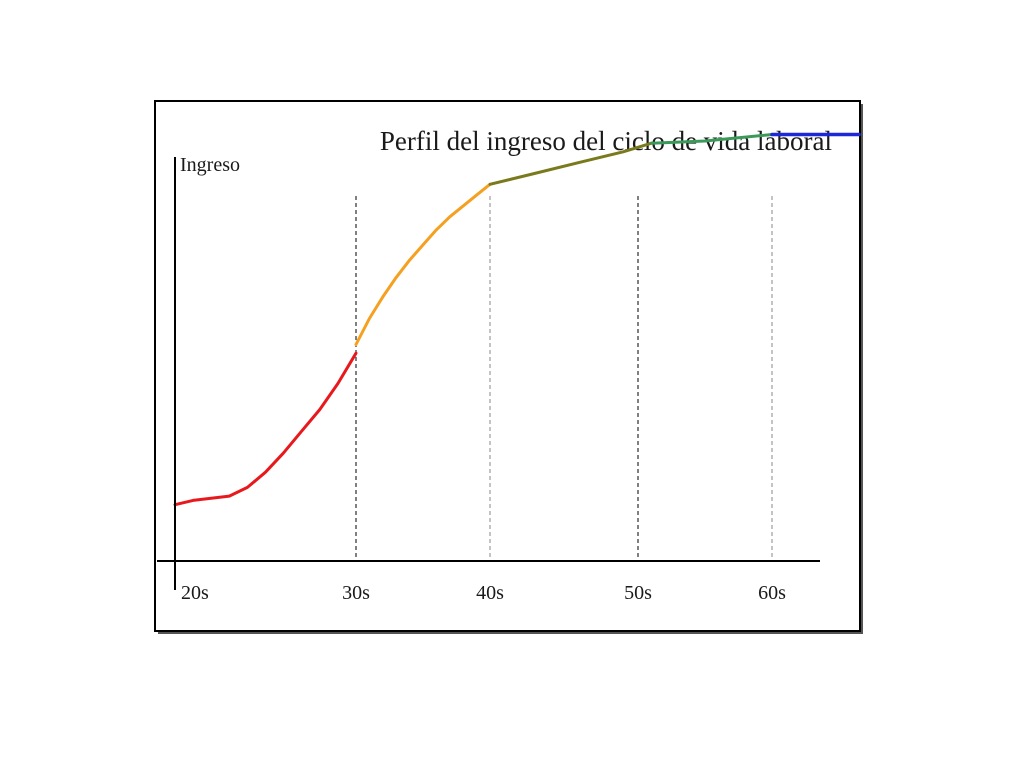 This screenshot has height=768, width=1024. What do you see at coordinates (638, 593) in the screenshot?
I see `x-tick-label: 50s` at bounding box center [638, 593].